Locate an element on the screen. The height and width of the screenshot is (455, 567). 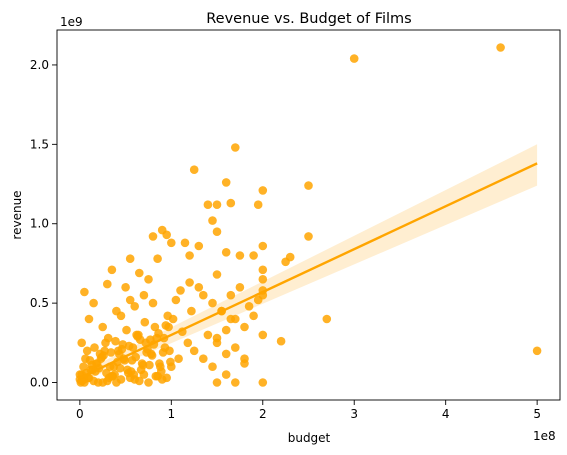
y-tick-label: 0.5 is located at coordinates (39, 303).